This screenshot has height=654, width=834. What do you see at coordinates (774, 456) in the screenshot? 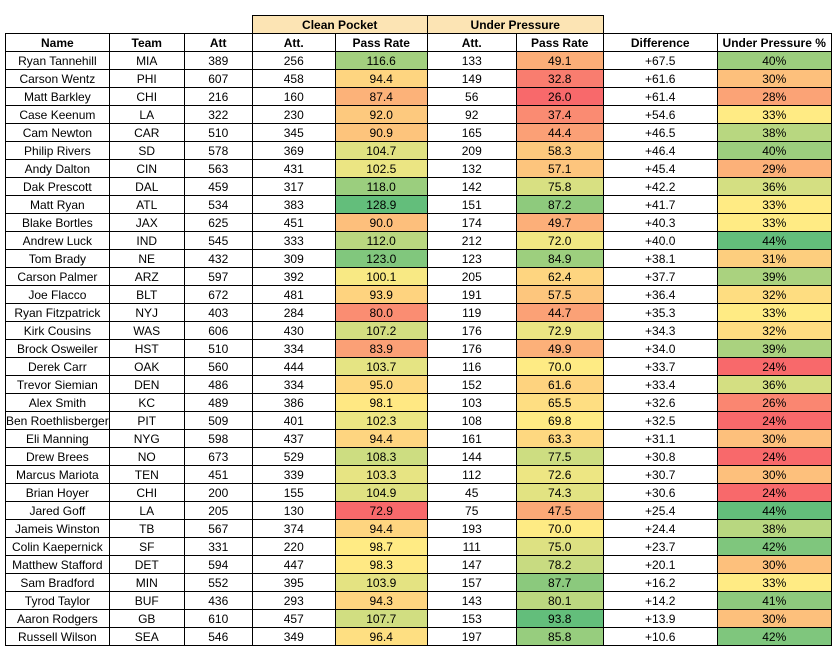
I see `cell-under-pressure-pct: 24%` at bounding box center [774, 456].